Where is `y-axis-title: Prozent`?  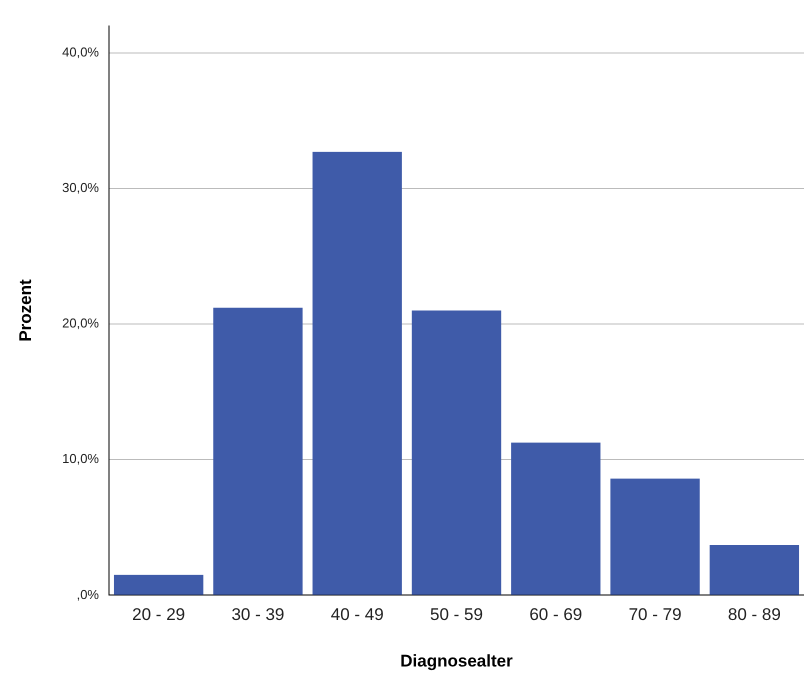 y-axis-title: Prozent is located at coordinates (25, 310).